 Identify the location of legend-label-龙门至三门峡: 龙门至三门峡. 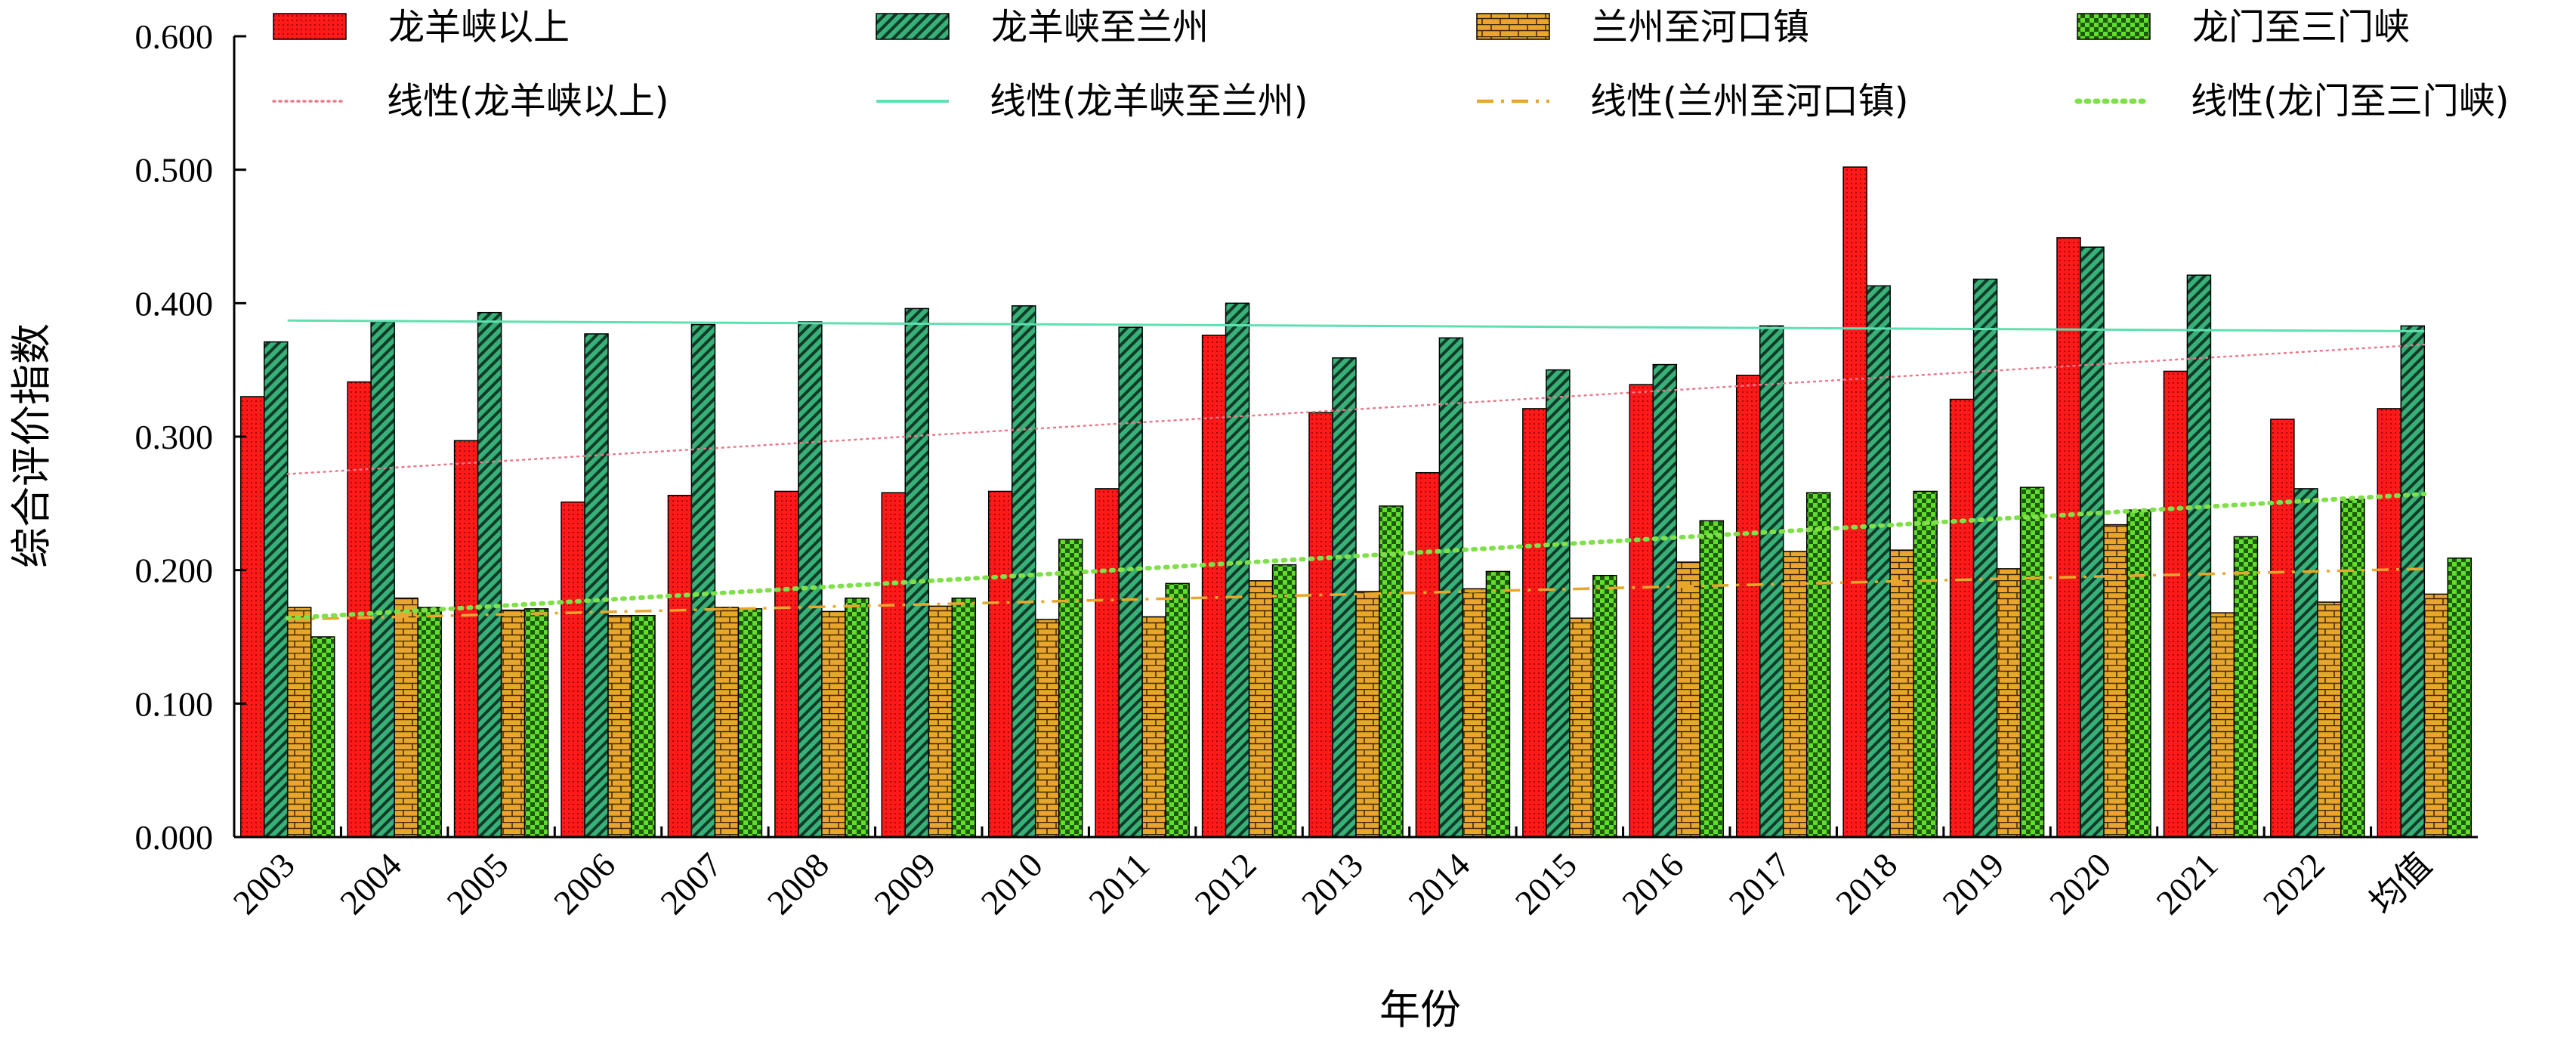
(2301, 27).